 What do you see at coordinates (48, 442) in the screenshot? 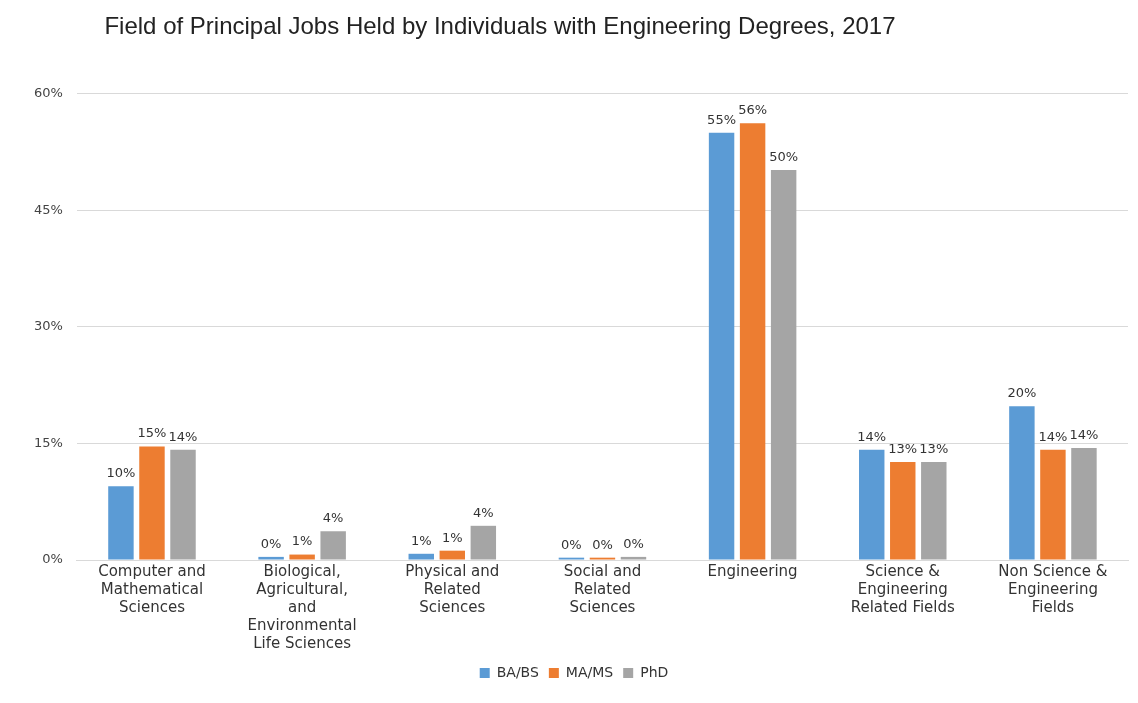
I see `y-tick-label: 15%` at bounding box center [48, 442].